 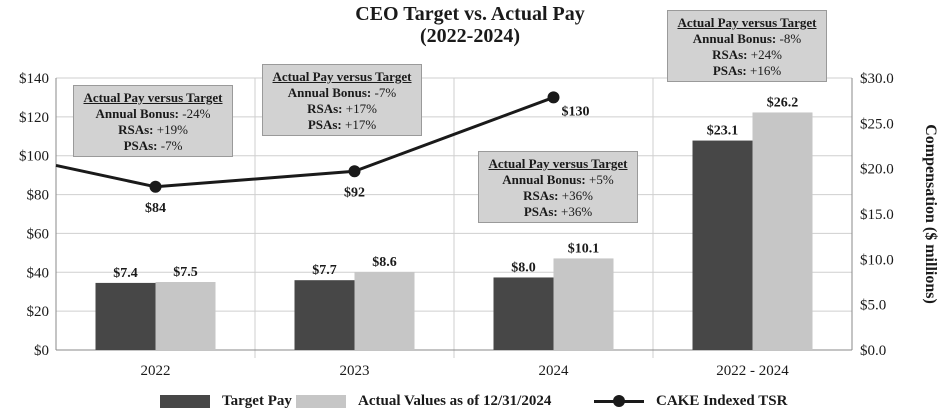 I want to click on callout-line: RSAs: +19%, so click(x=153, y=130).